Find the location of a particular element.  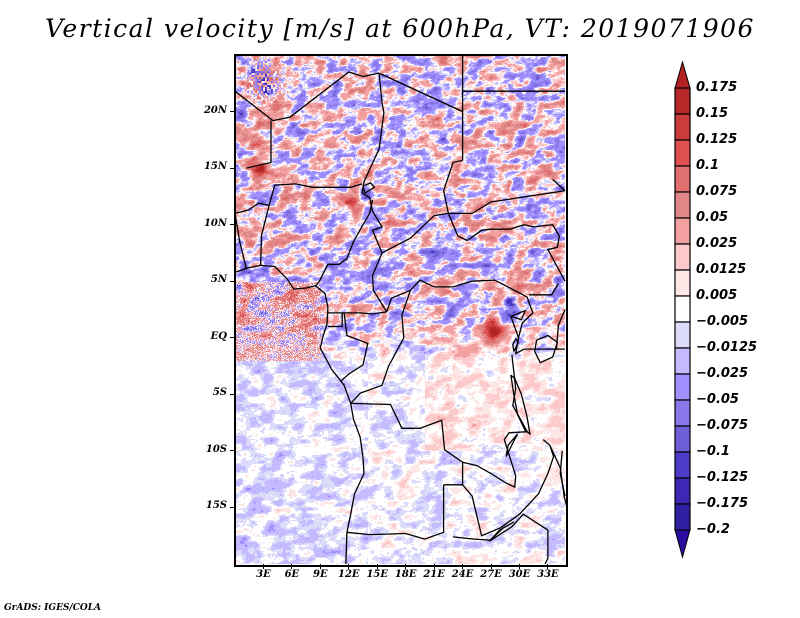

colorbar-level-label: 0.05 is located at coordinates (712, 217).